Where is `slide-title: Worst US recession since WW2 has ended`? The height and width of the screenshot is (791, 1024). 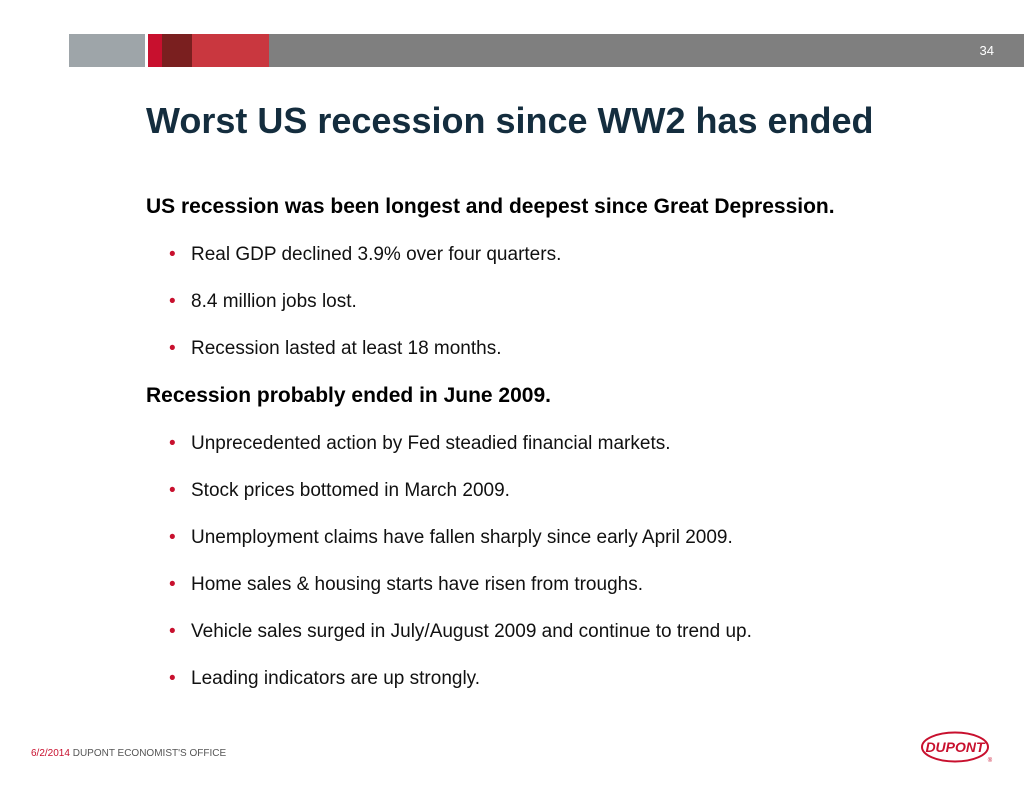 slide-title: Worst US recession since WW2 has ended is located at coordinates (510, 120).